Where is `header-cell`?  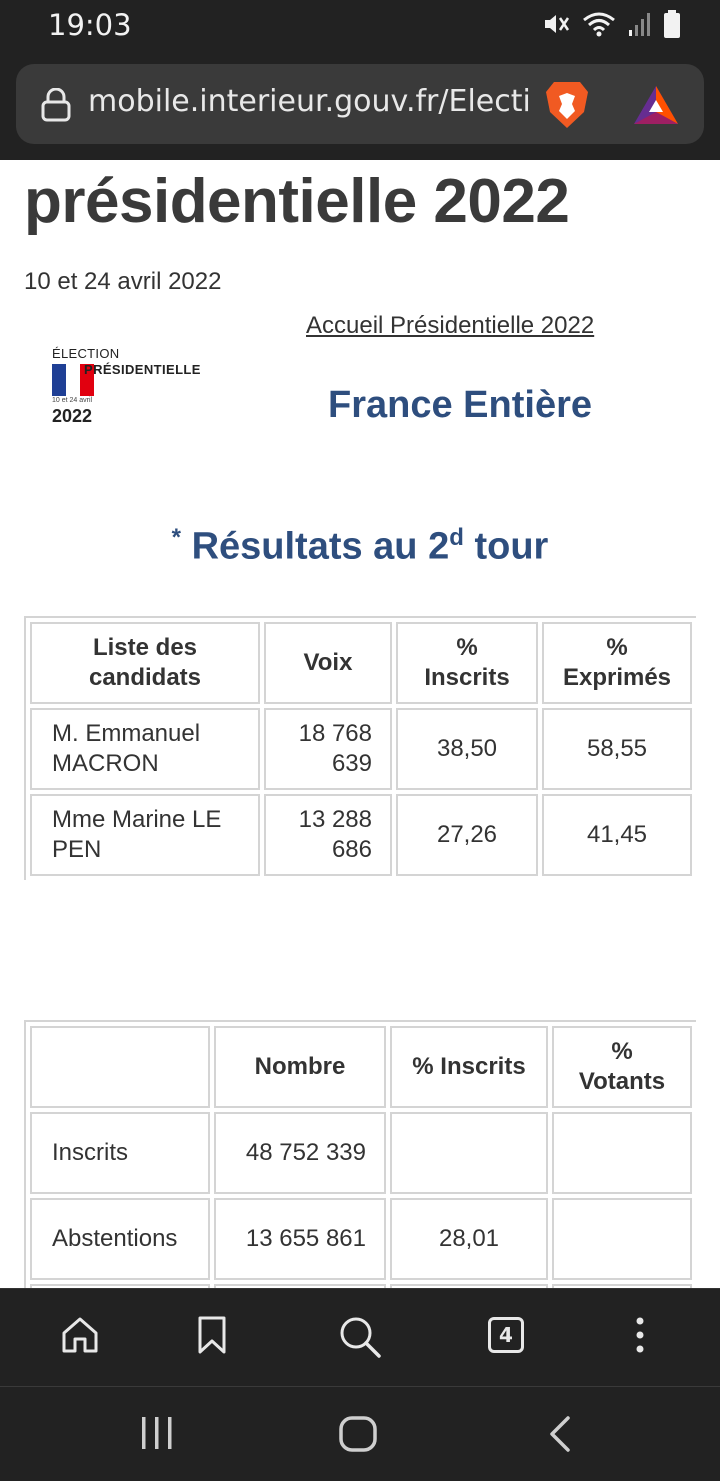
header-cell is located at coordinates (120, 1067).